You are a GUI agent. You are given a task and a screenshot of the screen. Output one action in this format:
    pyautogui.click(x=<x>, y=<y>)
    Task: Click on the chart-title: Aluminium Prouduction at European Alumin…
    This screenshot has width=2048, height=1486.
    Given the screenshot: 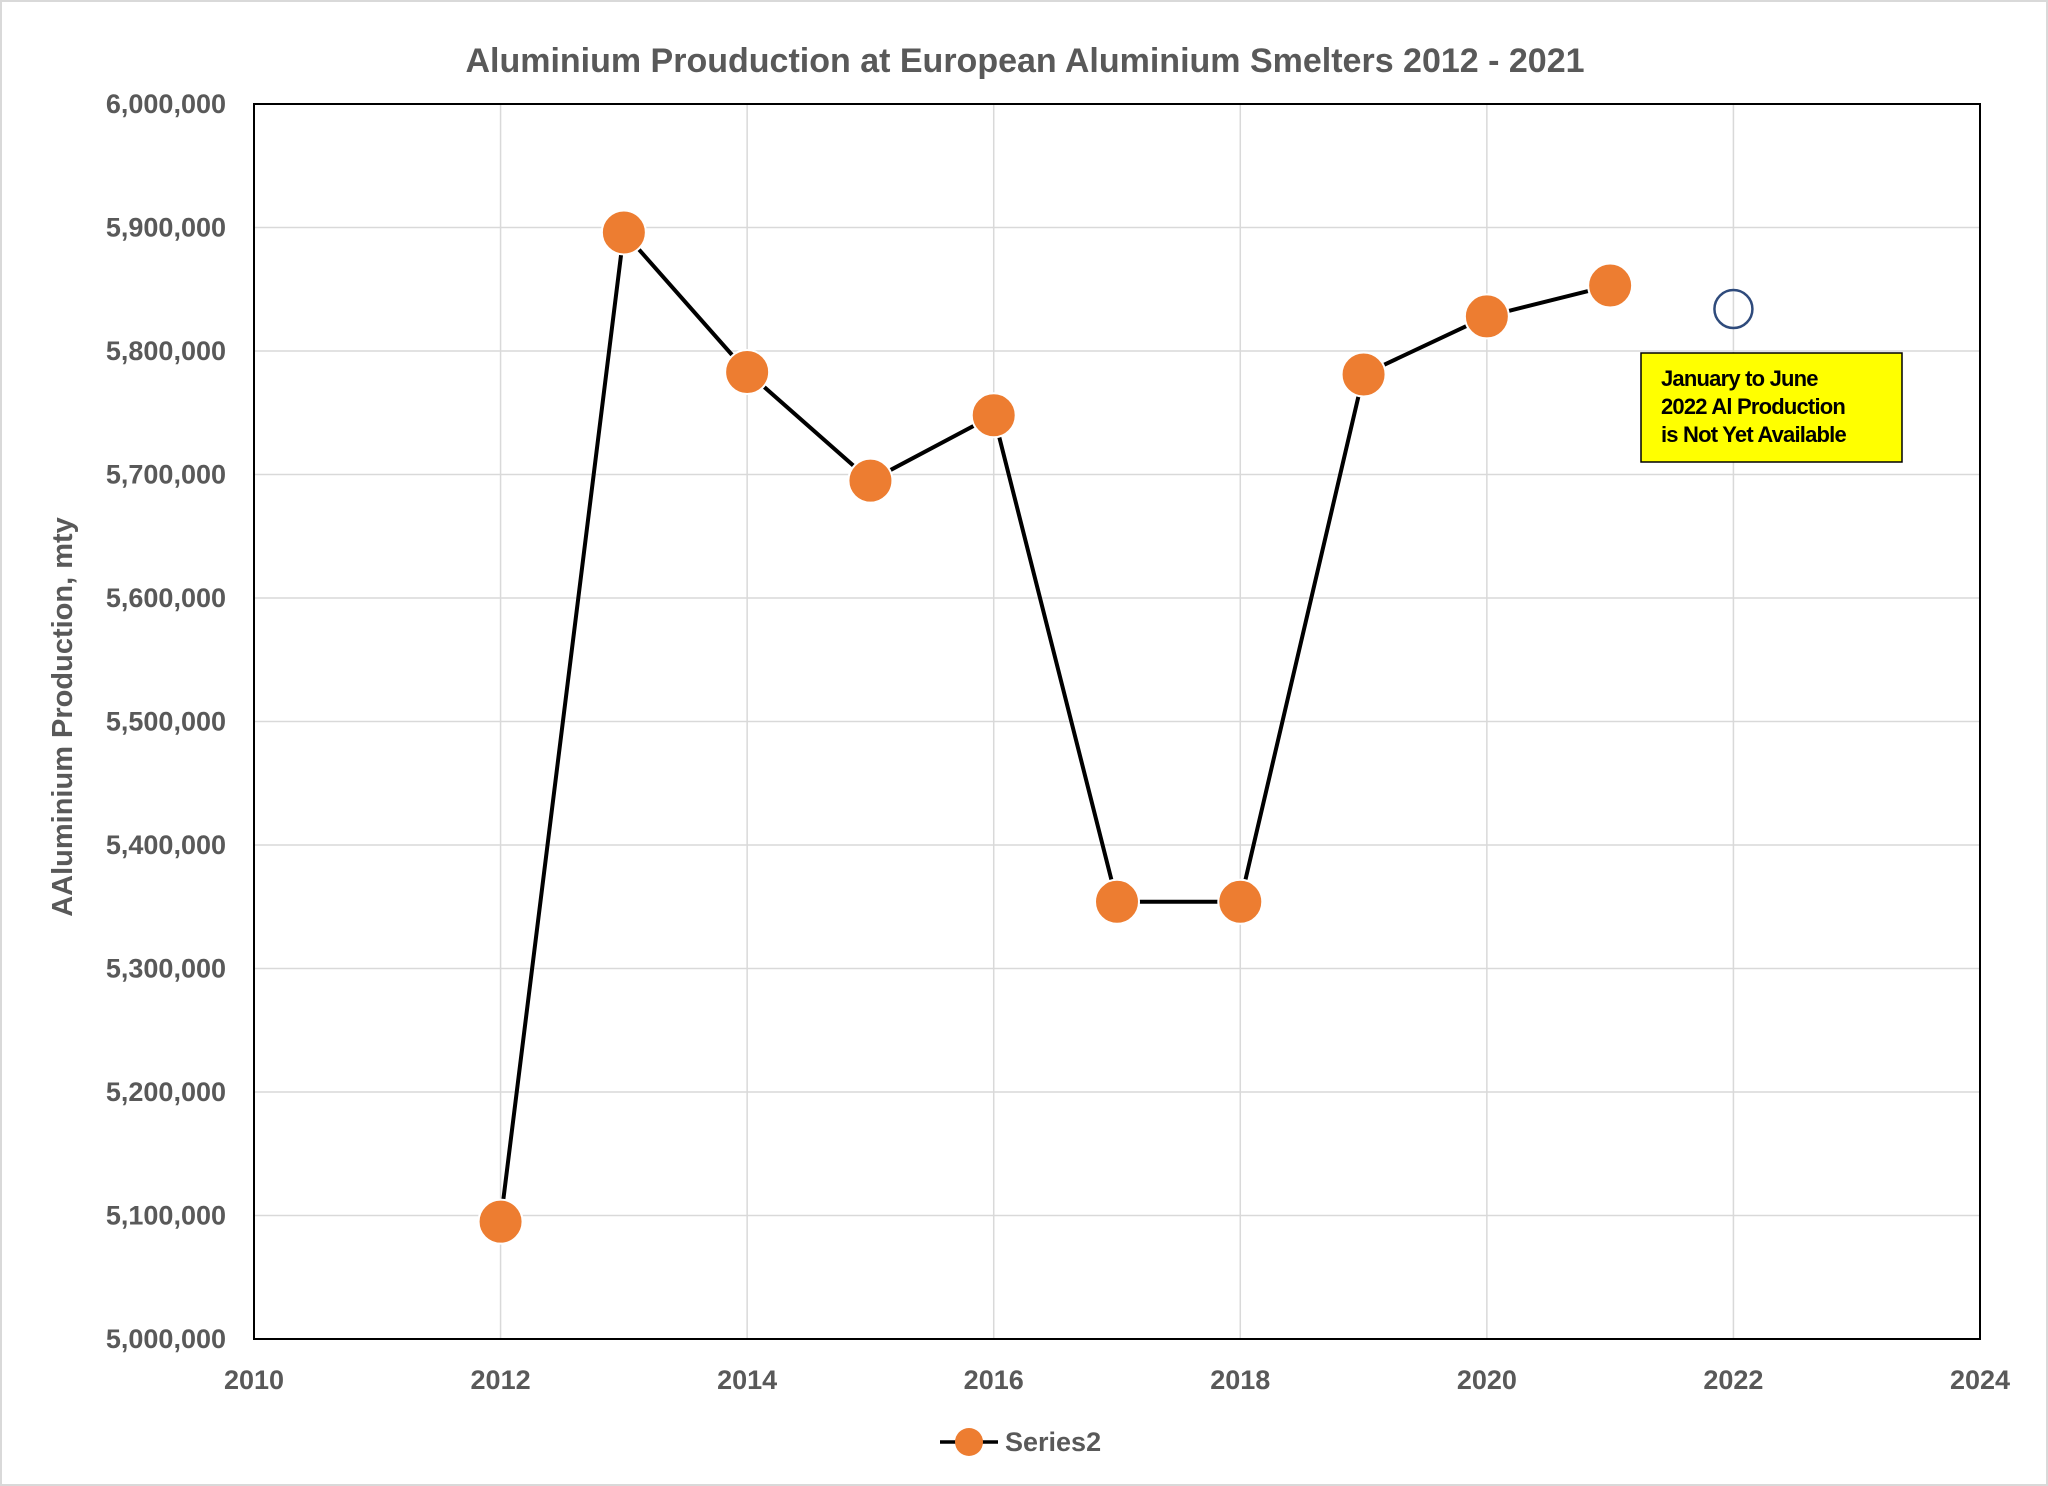 What is the action you would take?
    pyautogui.click(x=1024, y=61)
    